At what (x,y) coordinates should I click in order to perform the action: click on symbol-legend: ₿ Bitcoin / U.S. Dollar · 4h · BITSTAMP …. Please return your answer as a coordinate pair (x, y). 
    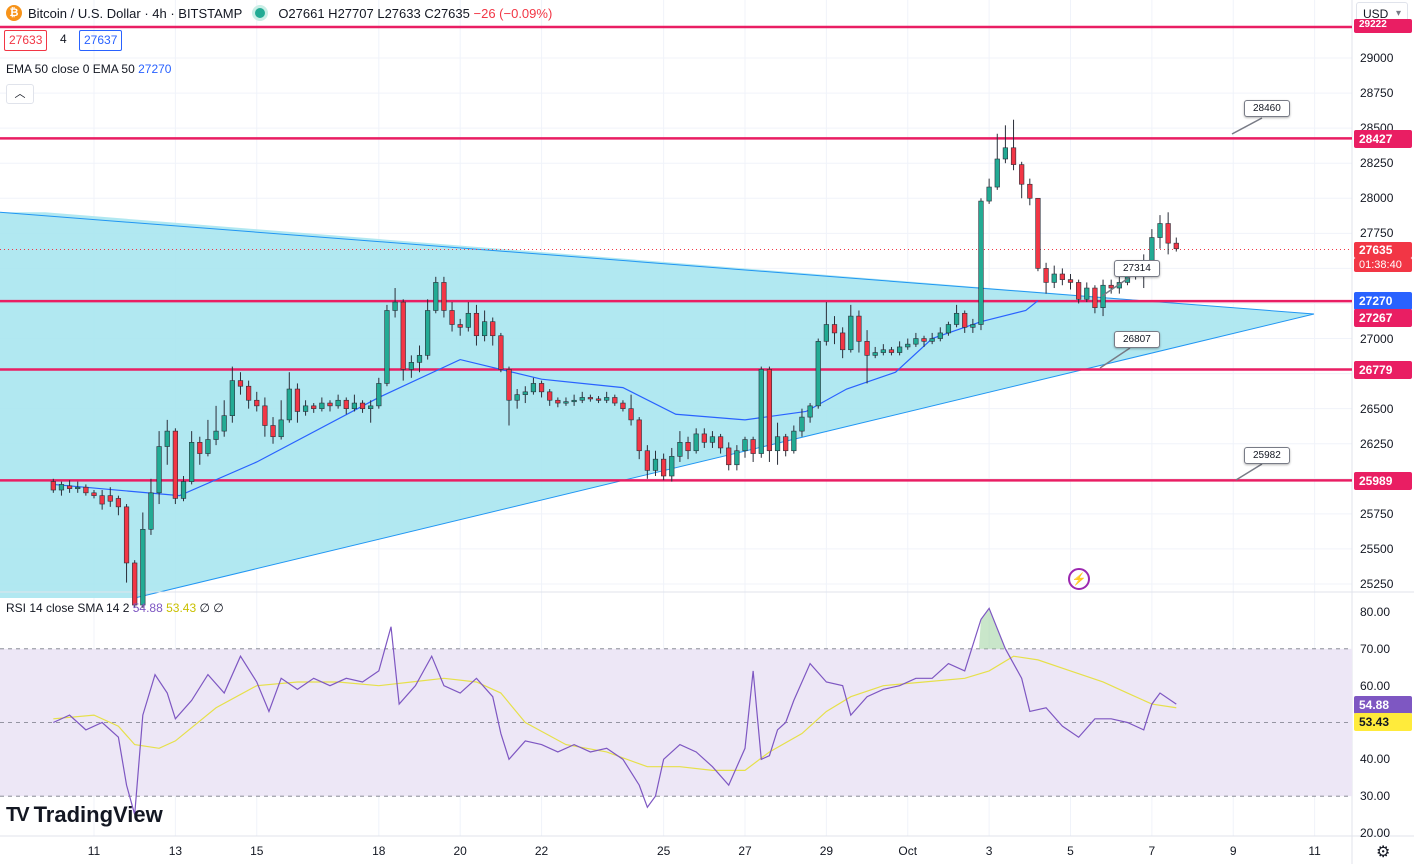
    Looking at the image, I should click on (279, 13).